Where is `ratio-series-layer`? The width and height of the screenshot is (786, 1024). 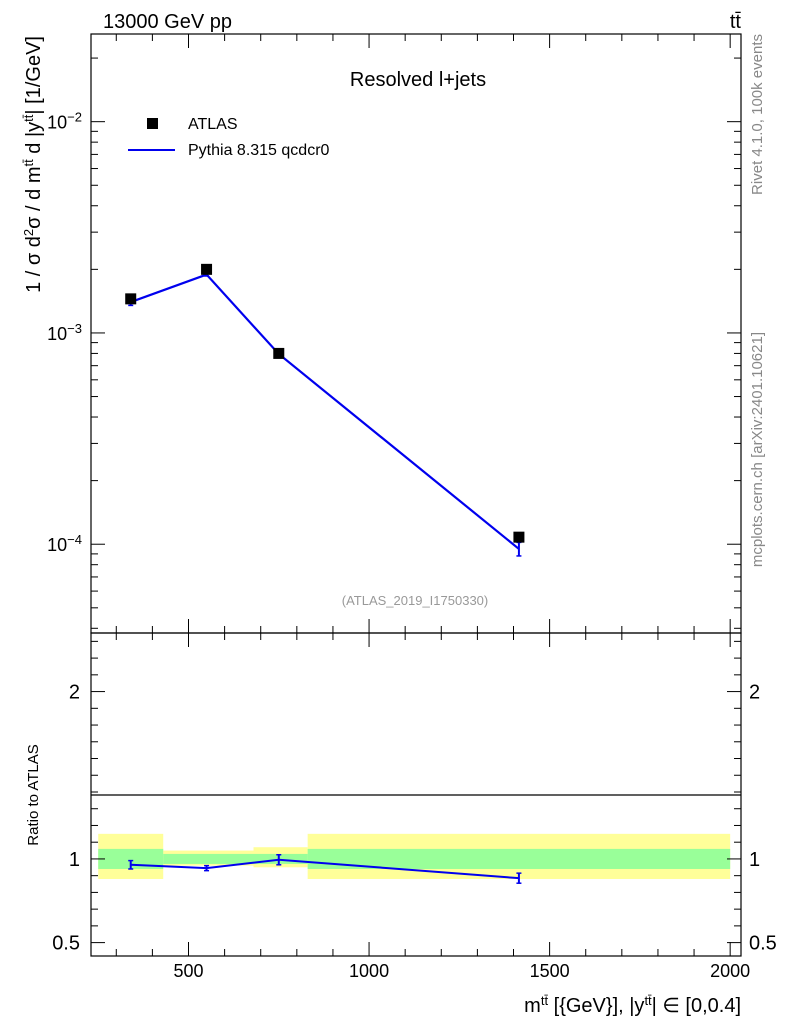
ratio-series-layer is located at coordinates (325, 868).